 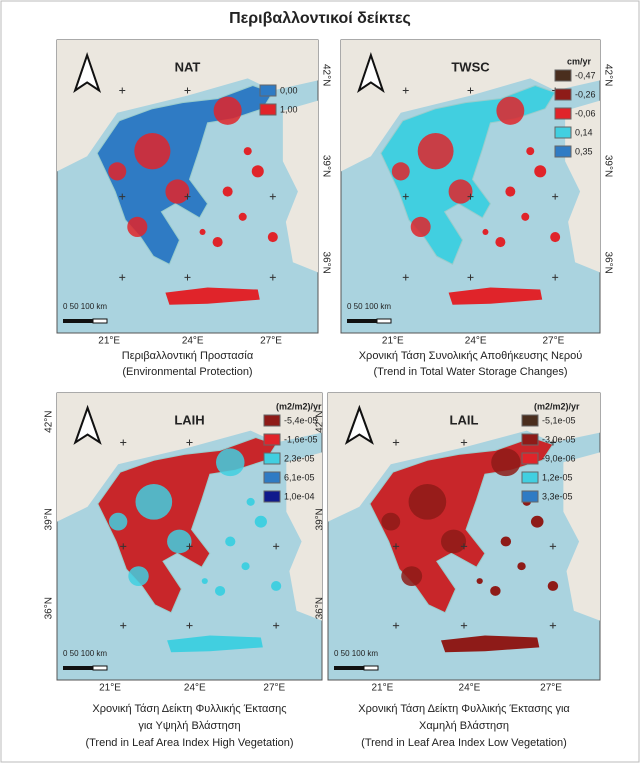 I want to click on lon-label: 24°E, so click(x=193, y=341).